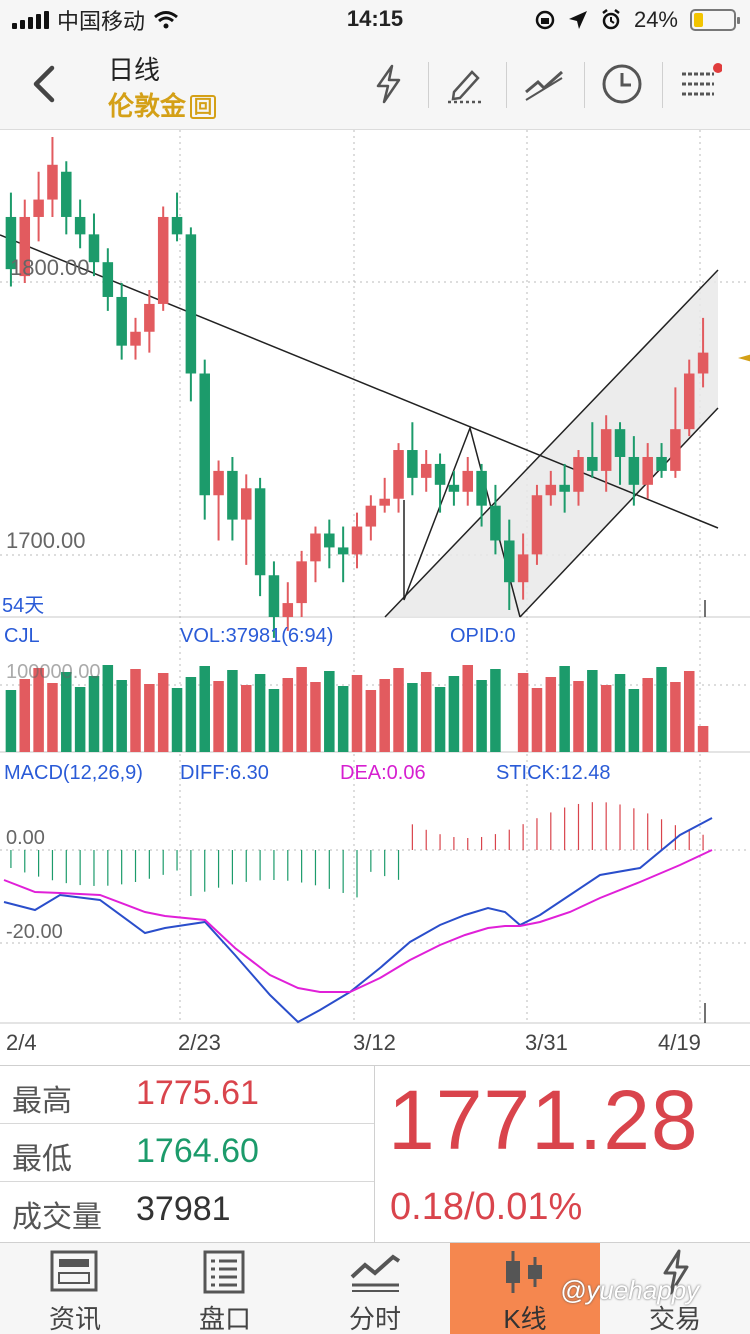 The height and width of the screenshot is (1334, 750). I want to click on back-arrow-icon, so click(46, 84).